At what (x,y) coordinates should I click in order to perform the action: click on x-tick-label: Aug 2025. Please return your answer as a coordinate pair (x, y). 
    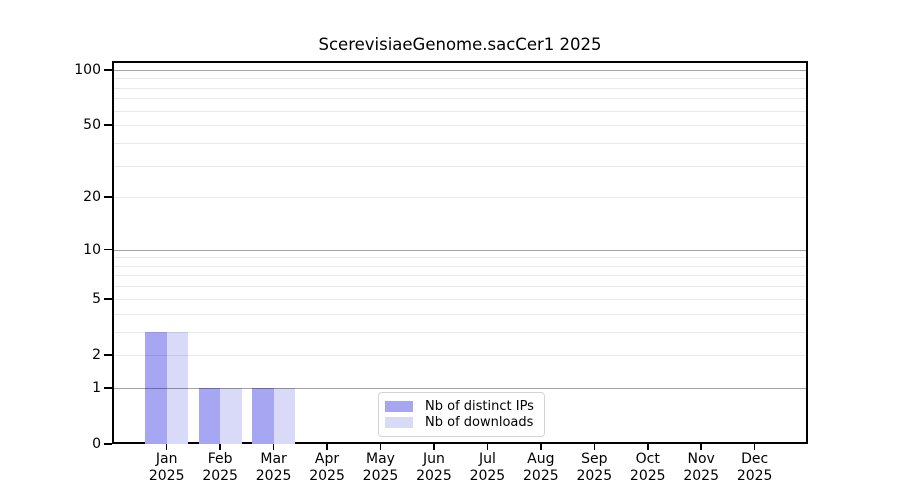
    Looking at the image, I should click on (541, 468).